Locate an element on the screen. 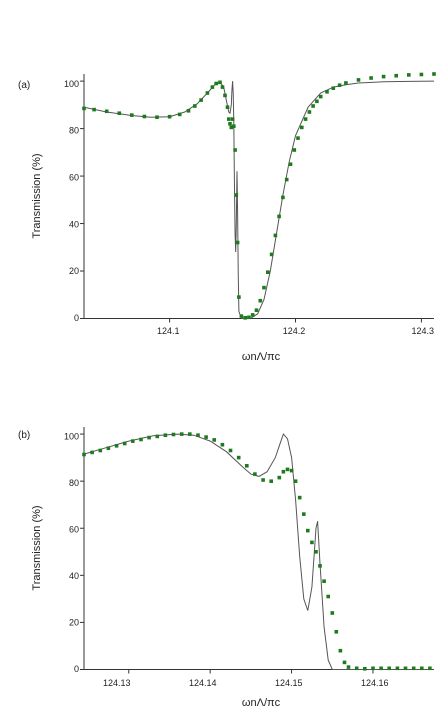 The image size is (436, 708). panel-b-ytick-4: 80 is located at coordinates (74, 483).